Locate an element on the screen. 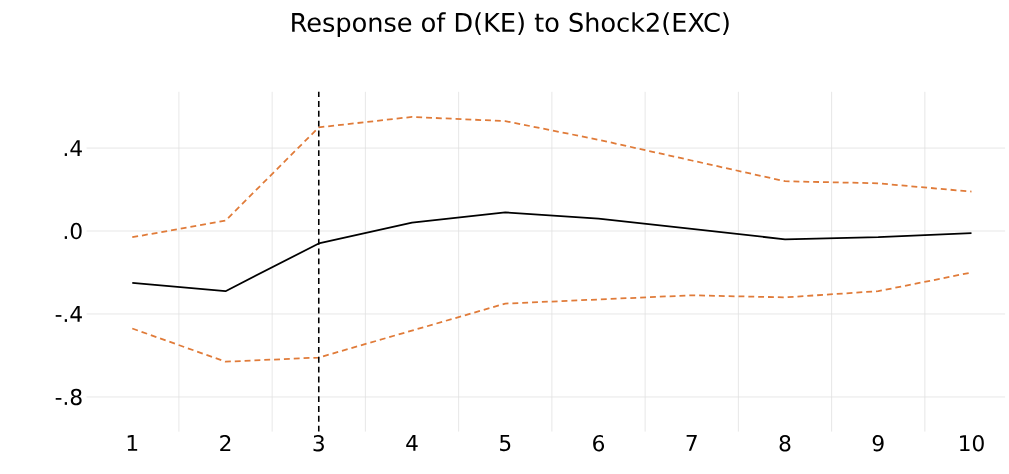  x-tick-label: 10 is located at coordinates (972, 443).